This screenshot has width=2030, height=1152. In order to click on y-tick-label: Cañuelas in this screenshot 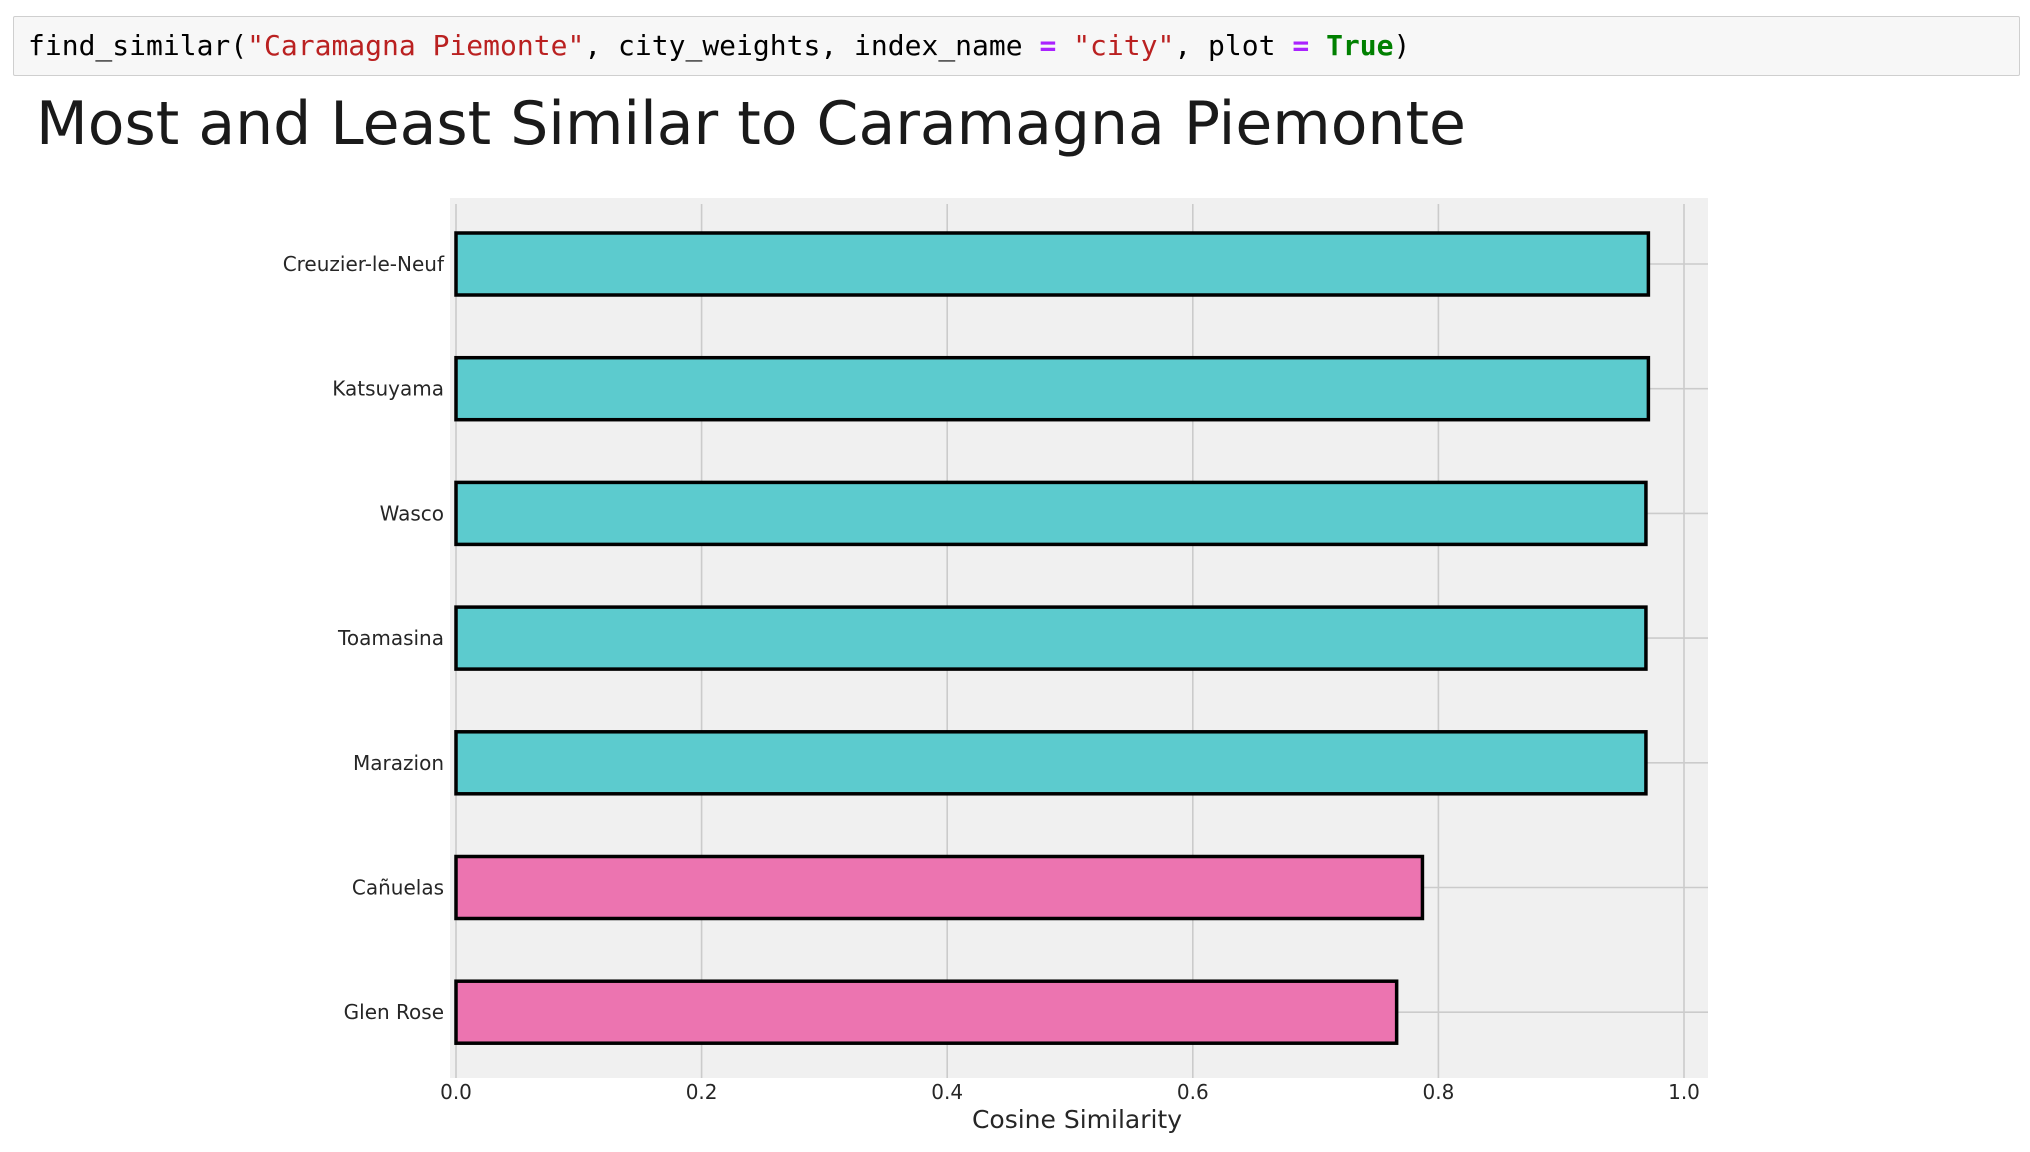, I will do `click(398, 888)`.